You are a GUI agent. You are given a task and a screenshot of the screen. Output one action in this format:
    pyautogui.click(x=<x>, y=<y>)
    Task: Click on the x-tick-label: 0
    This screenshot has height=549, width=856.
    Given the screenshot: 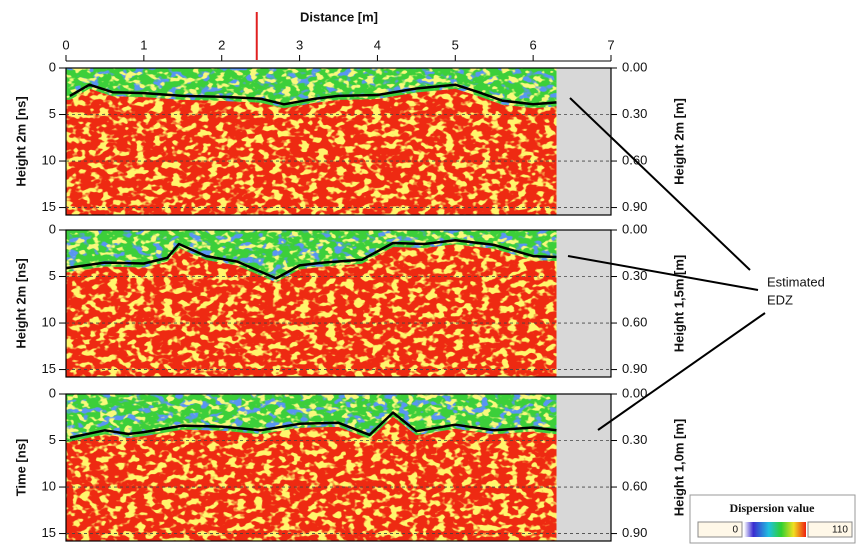 What is the action you would take?
    pyautogui.click(x=65, y=44)
    